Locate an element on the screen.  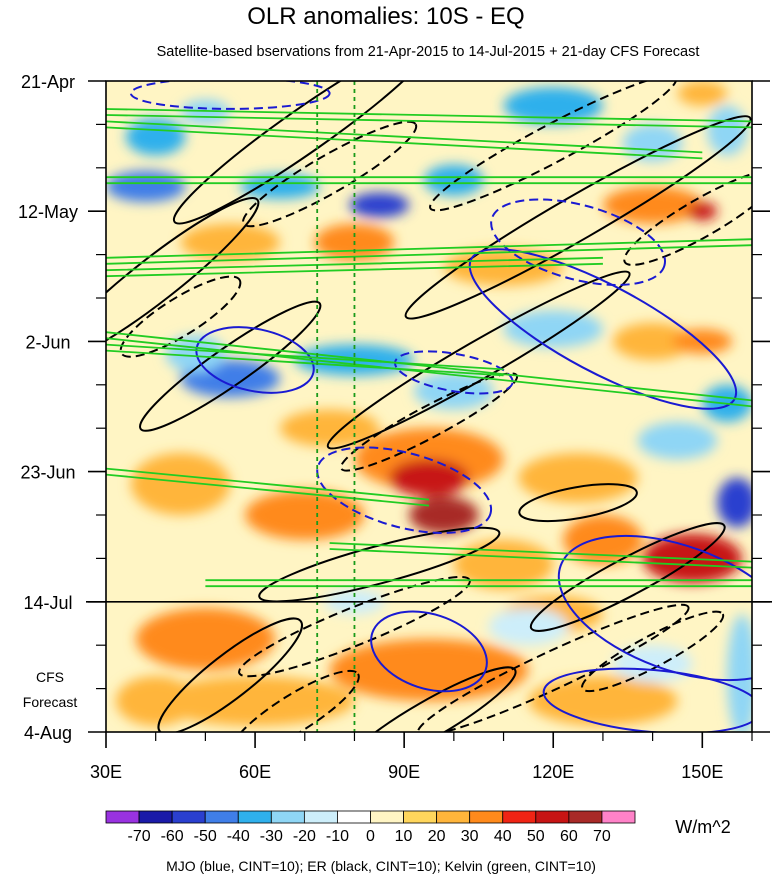
colorbar-label-10: 30 is located at coordinates (470, 836).